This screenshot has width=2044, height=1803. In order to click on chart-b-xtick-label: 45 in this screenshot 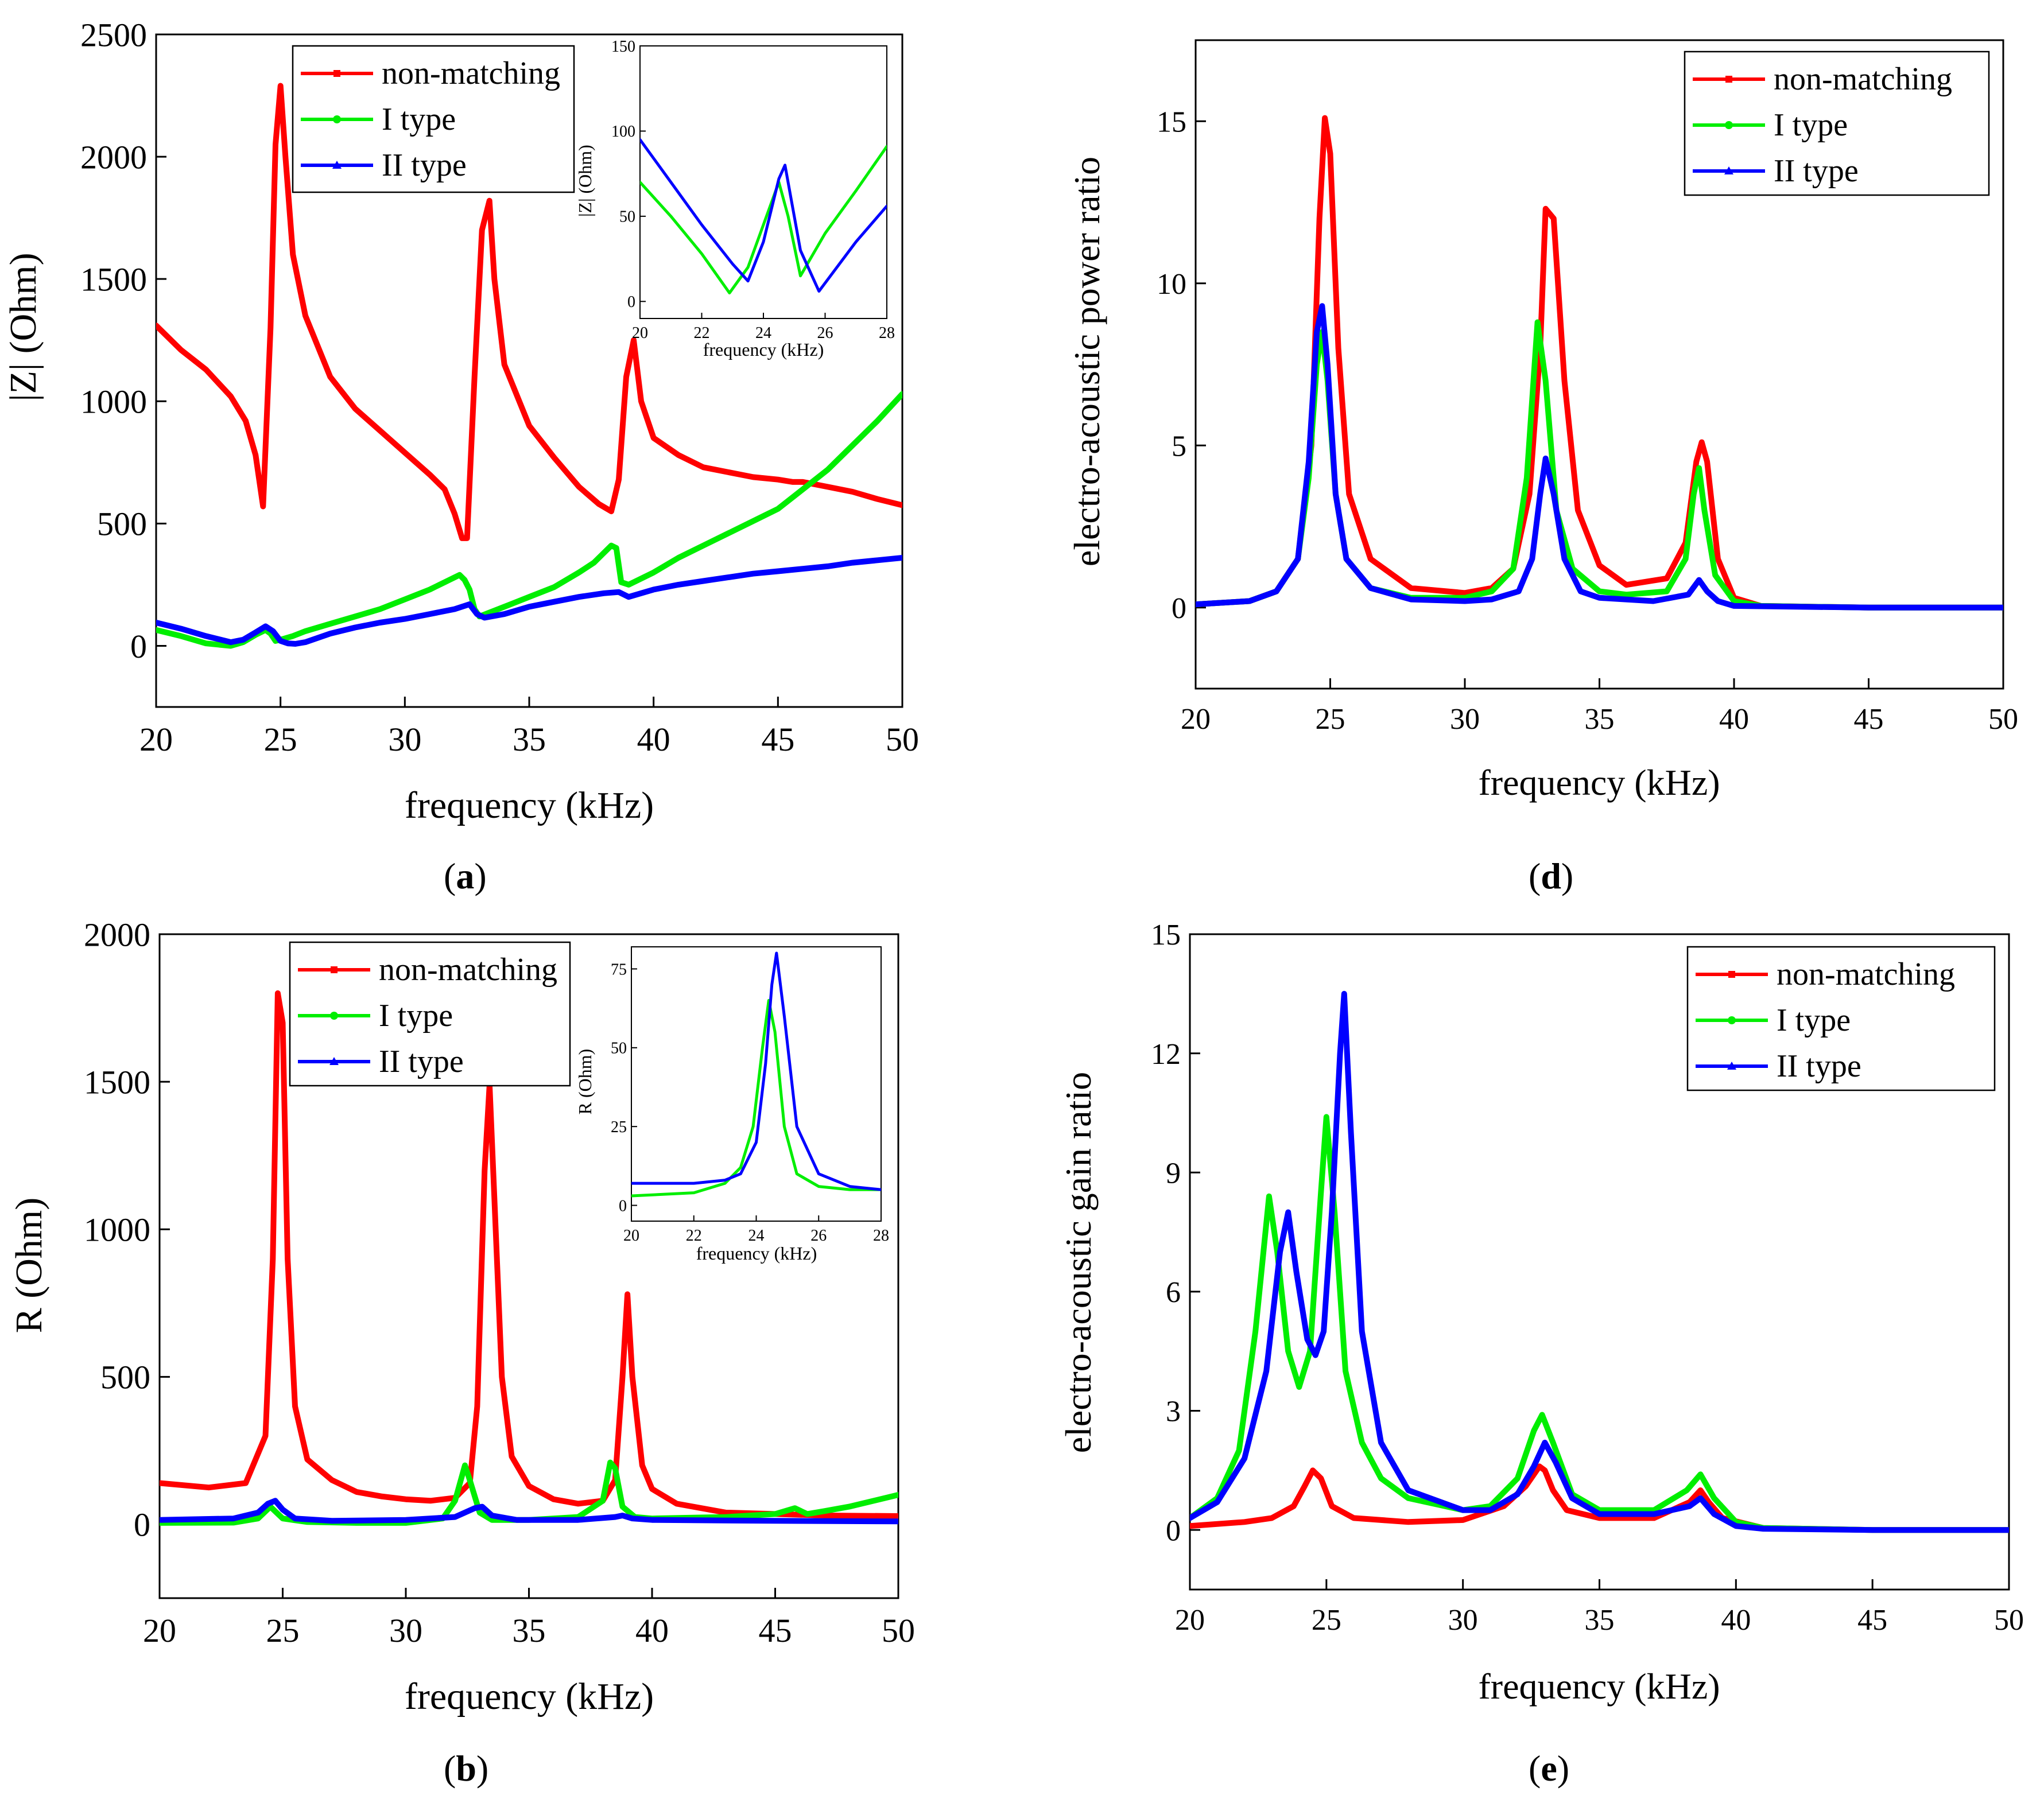, I will do `click(775, 1630)`.